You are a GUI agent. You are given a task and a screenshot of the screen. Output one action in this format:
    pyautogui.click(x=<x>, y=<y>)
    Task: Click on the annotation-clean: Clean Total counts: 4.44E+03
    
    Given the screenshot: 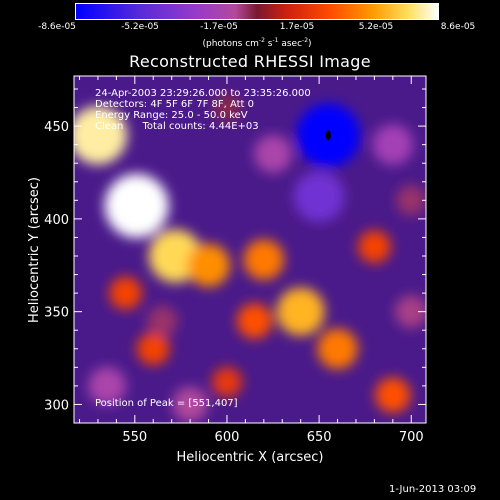 What is the action you would take?
    pyautogui.click(x=177, y=126)
    